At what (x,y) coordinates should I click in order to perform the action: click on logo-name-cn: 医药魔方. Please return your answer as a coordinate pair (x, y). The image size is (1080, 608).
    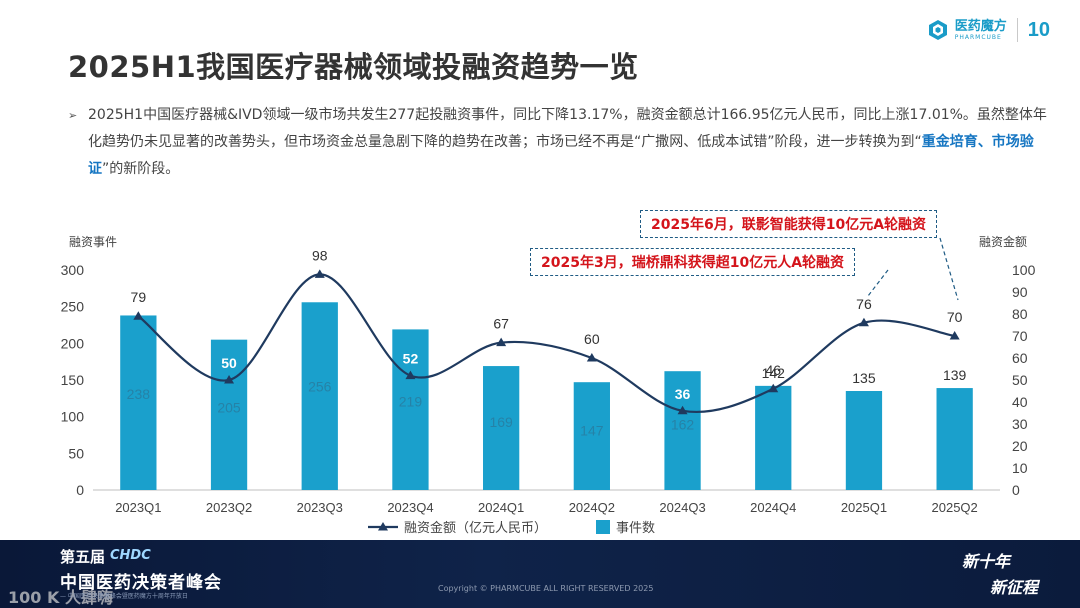
    Looking at the image, I should click on (980, 26).